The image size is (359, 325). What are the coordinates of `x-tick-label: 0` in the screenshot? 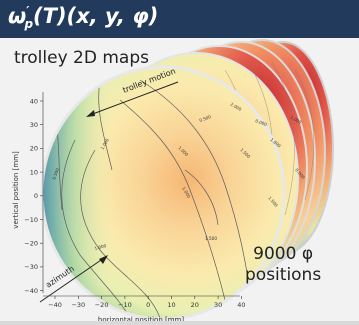 It's located at (148, 305).